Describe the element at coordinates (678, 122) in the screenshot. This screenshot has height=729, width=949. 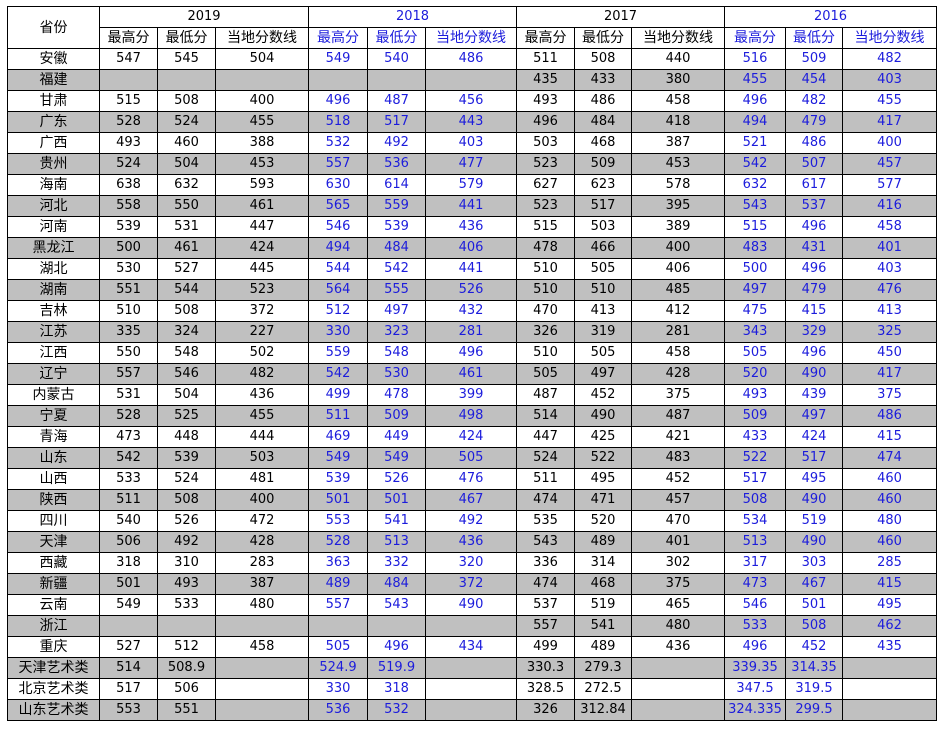
I see `local-cutoff-cell: 418` at that location.